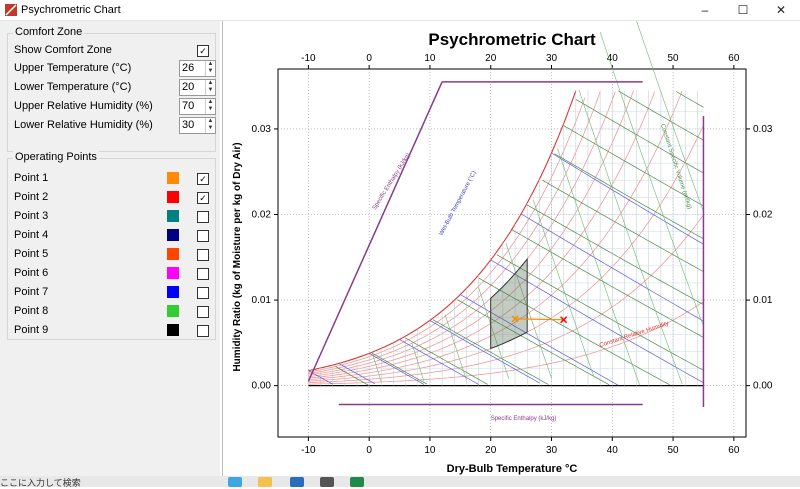 This screenshot has height=489, width=800. Describe the element at coordinates (83, 106) in the screenshot. I see `upper-rh-label: Upper Relative Humidity (%)` at that location.